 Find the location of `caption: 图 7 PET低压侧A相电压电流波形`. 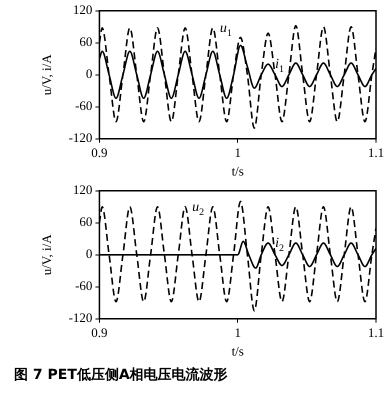

caption: 图 7 PET低压侧A相电压电流波形 is located at coordinates (121, 375).